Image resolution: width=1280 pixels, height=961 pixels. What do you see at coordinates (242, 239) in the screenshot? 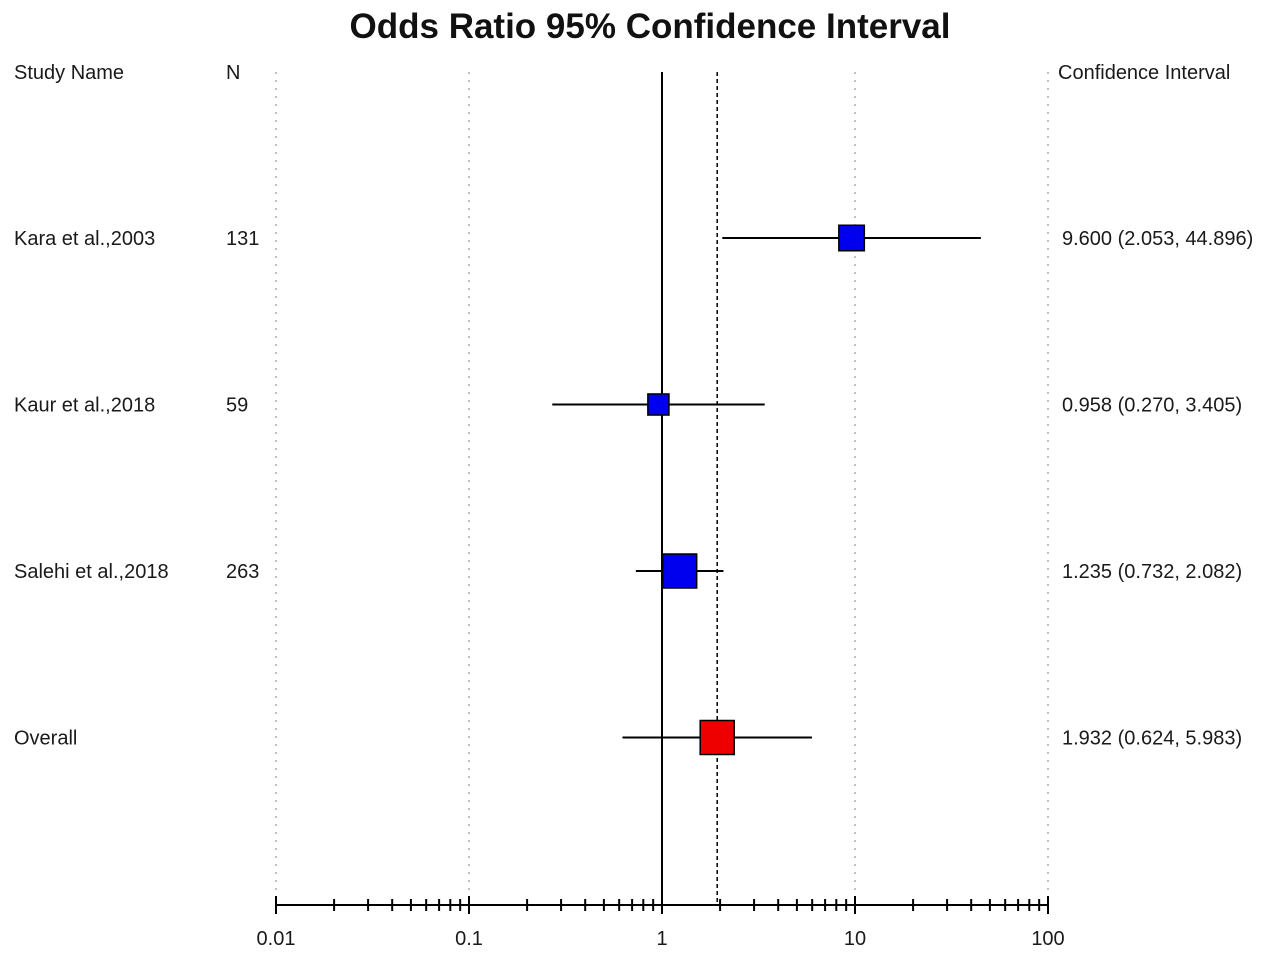
I see `study-n-label: 131` at bounding box center [242, 239].